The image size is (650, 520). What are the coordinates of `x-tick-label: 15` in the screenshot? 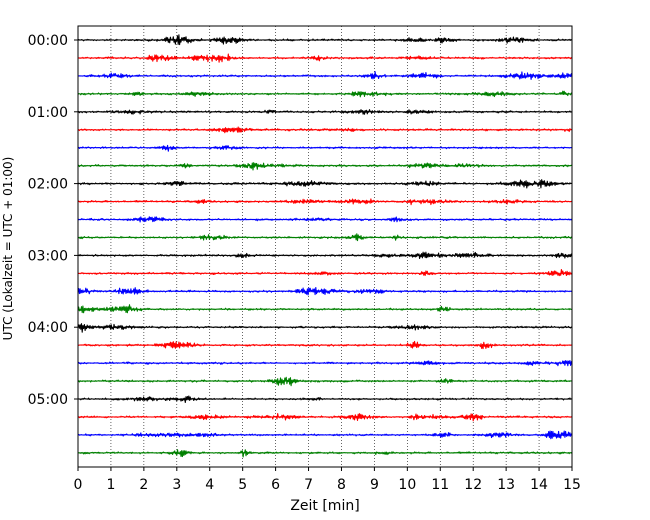 It's located at (572, 485).